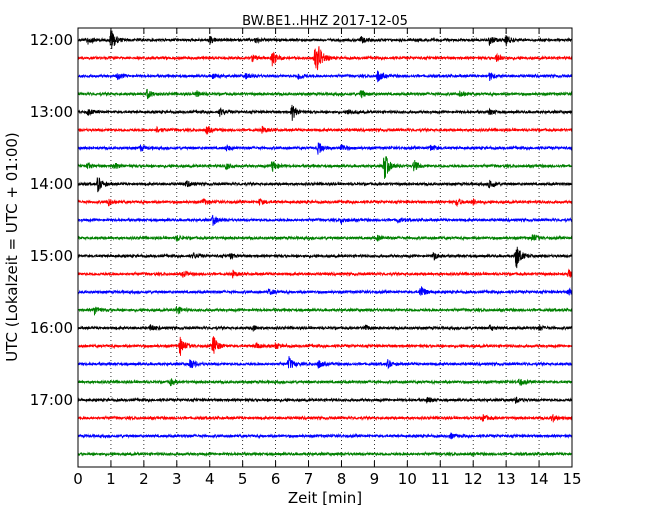 Image resolution: width=650 pixels, height=520 pixels. What do you see at coordinates (111, 479) in the screenshot?
I see `x-tick-label: 1` at bounding box center [111, 479].